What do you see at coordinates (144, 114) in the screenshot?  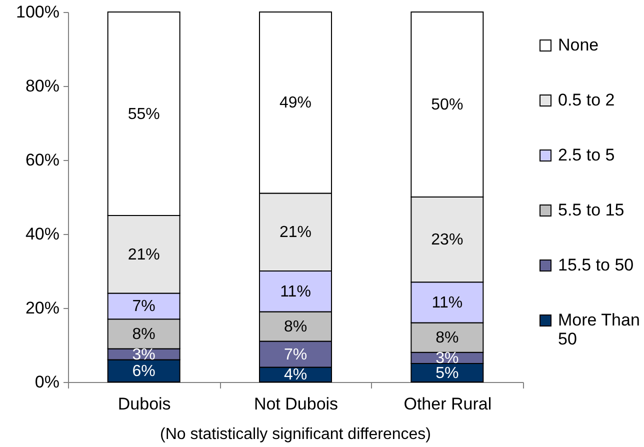 I see `data-label: 55%` at bounding box center [144, 114].